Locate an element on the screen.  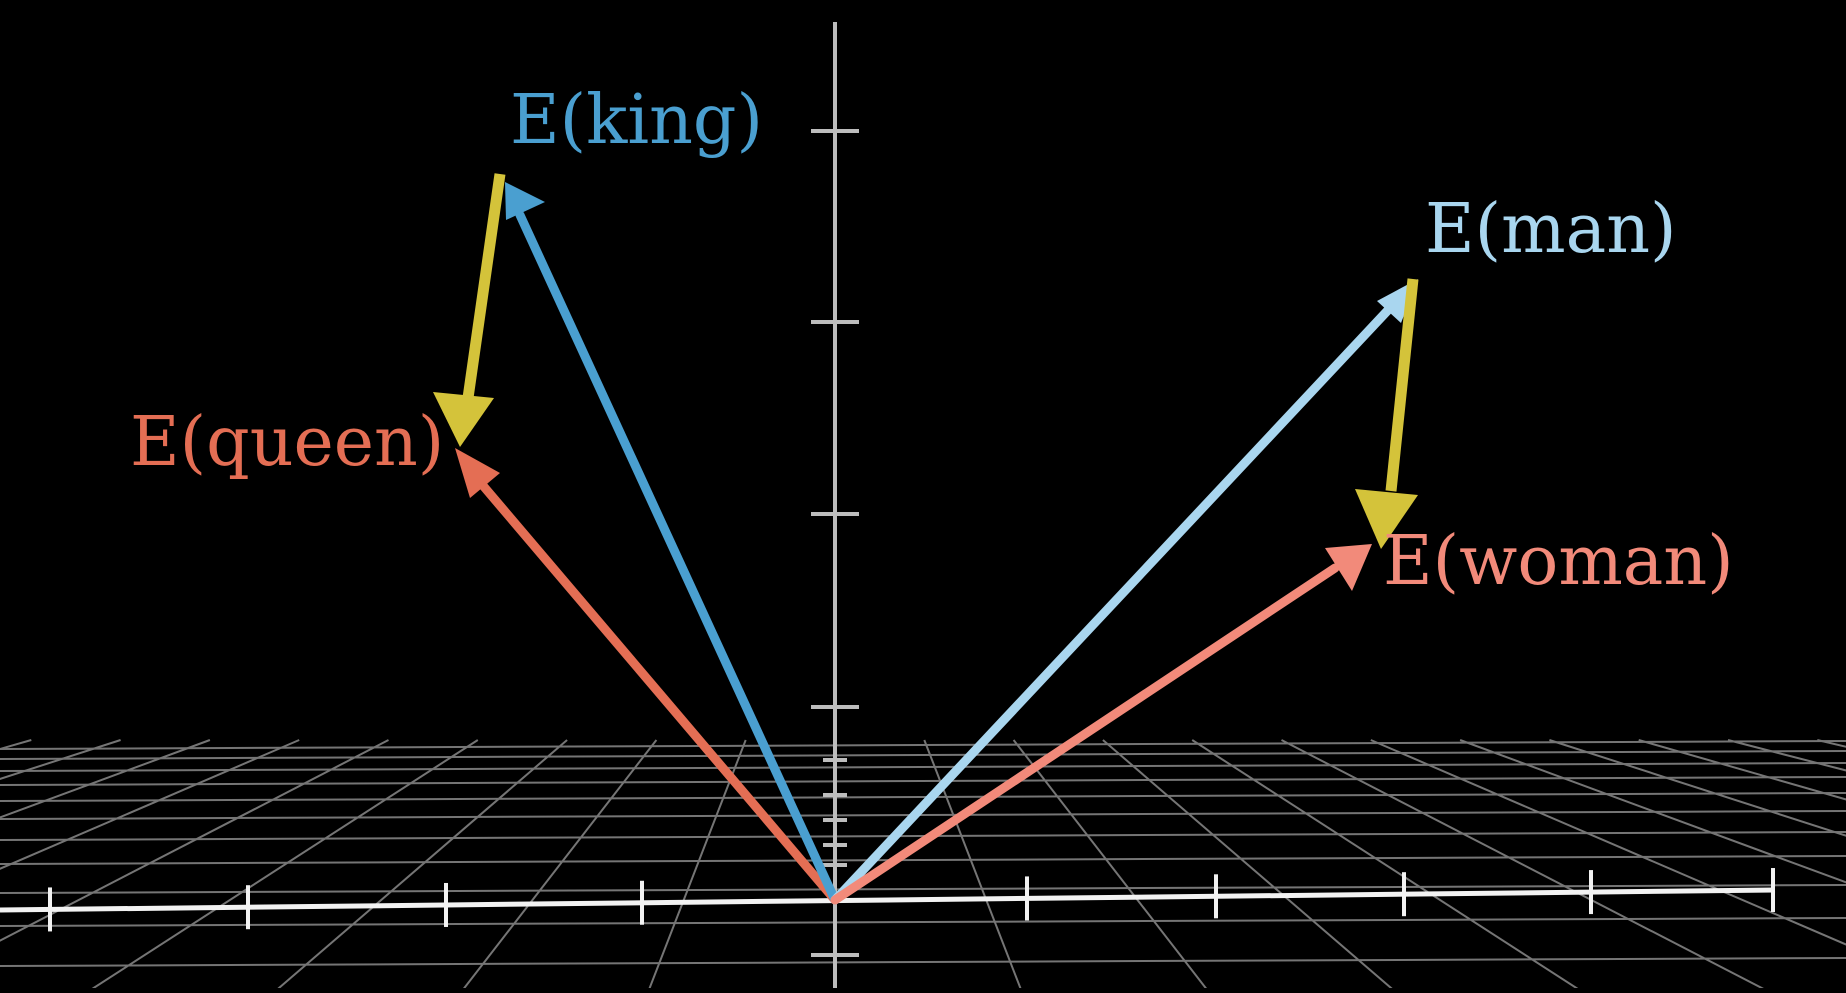
horizontal-axis is located at coordinates (888, 900).